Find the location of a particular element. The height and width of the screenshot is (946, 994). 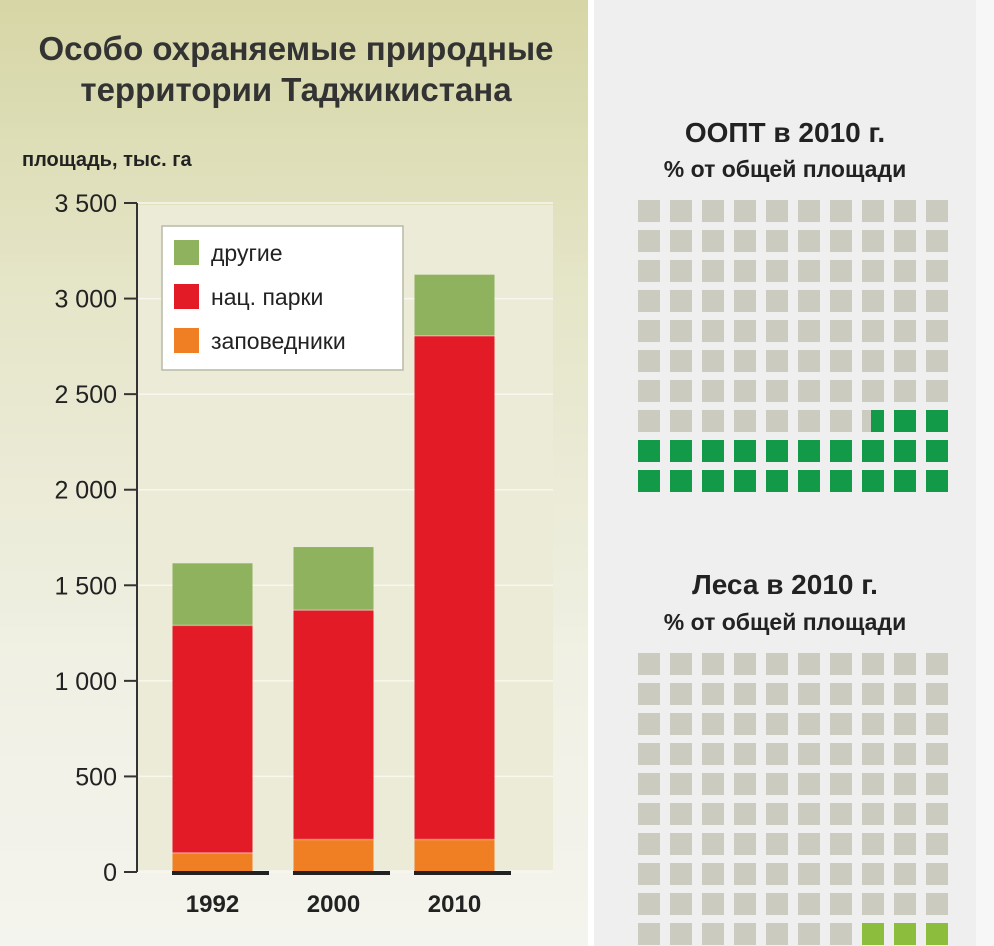

category-baseline-2010 is located at coordinates (462, 873).